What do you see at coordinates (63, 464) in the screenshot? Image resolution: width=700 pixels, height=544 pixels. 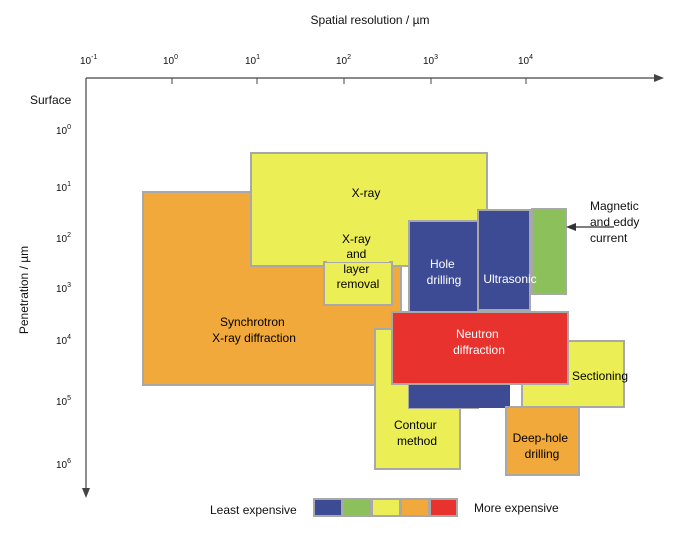 I see `y-tick-label: 10⁶` at bounding box center [63, 464].